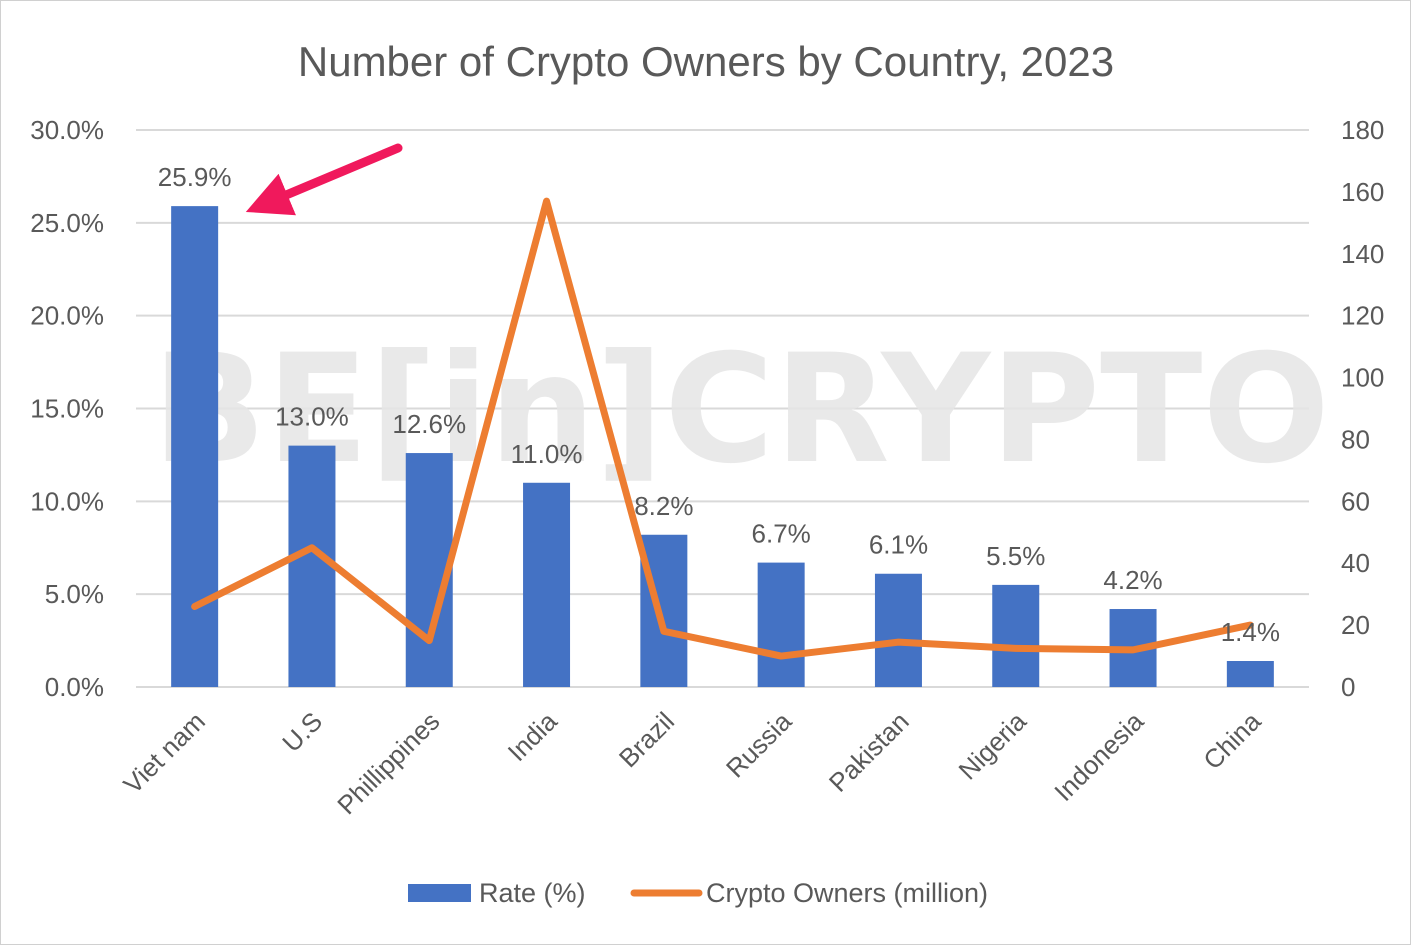 The image size is (1411, 946). I want to click on data-label-7: 5.5%, so click(1015, 556).